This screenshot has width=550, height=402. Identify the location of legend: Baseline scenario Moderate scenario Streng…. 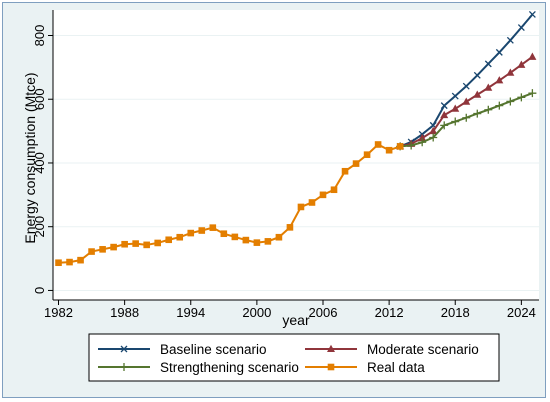
(294, 357).